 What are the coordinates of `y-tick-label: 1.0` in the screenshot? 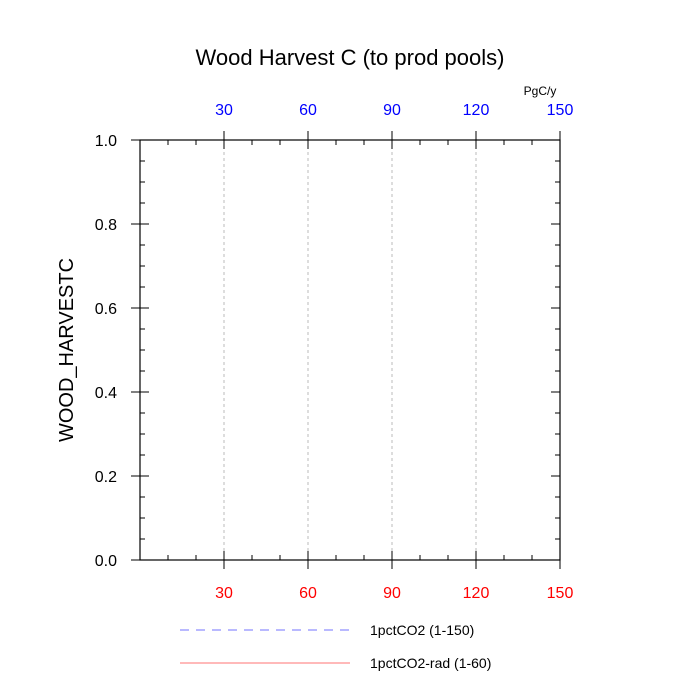 It's located at (106, 141).